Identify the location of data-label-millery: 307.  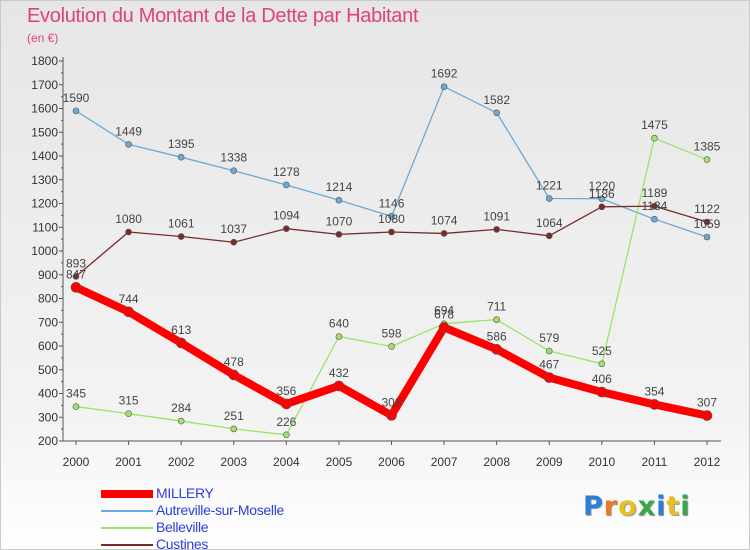
(707, 403).